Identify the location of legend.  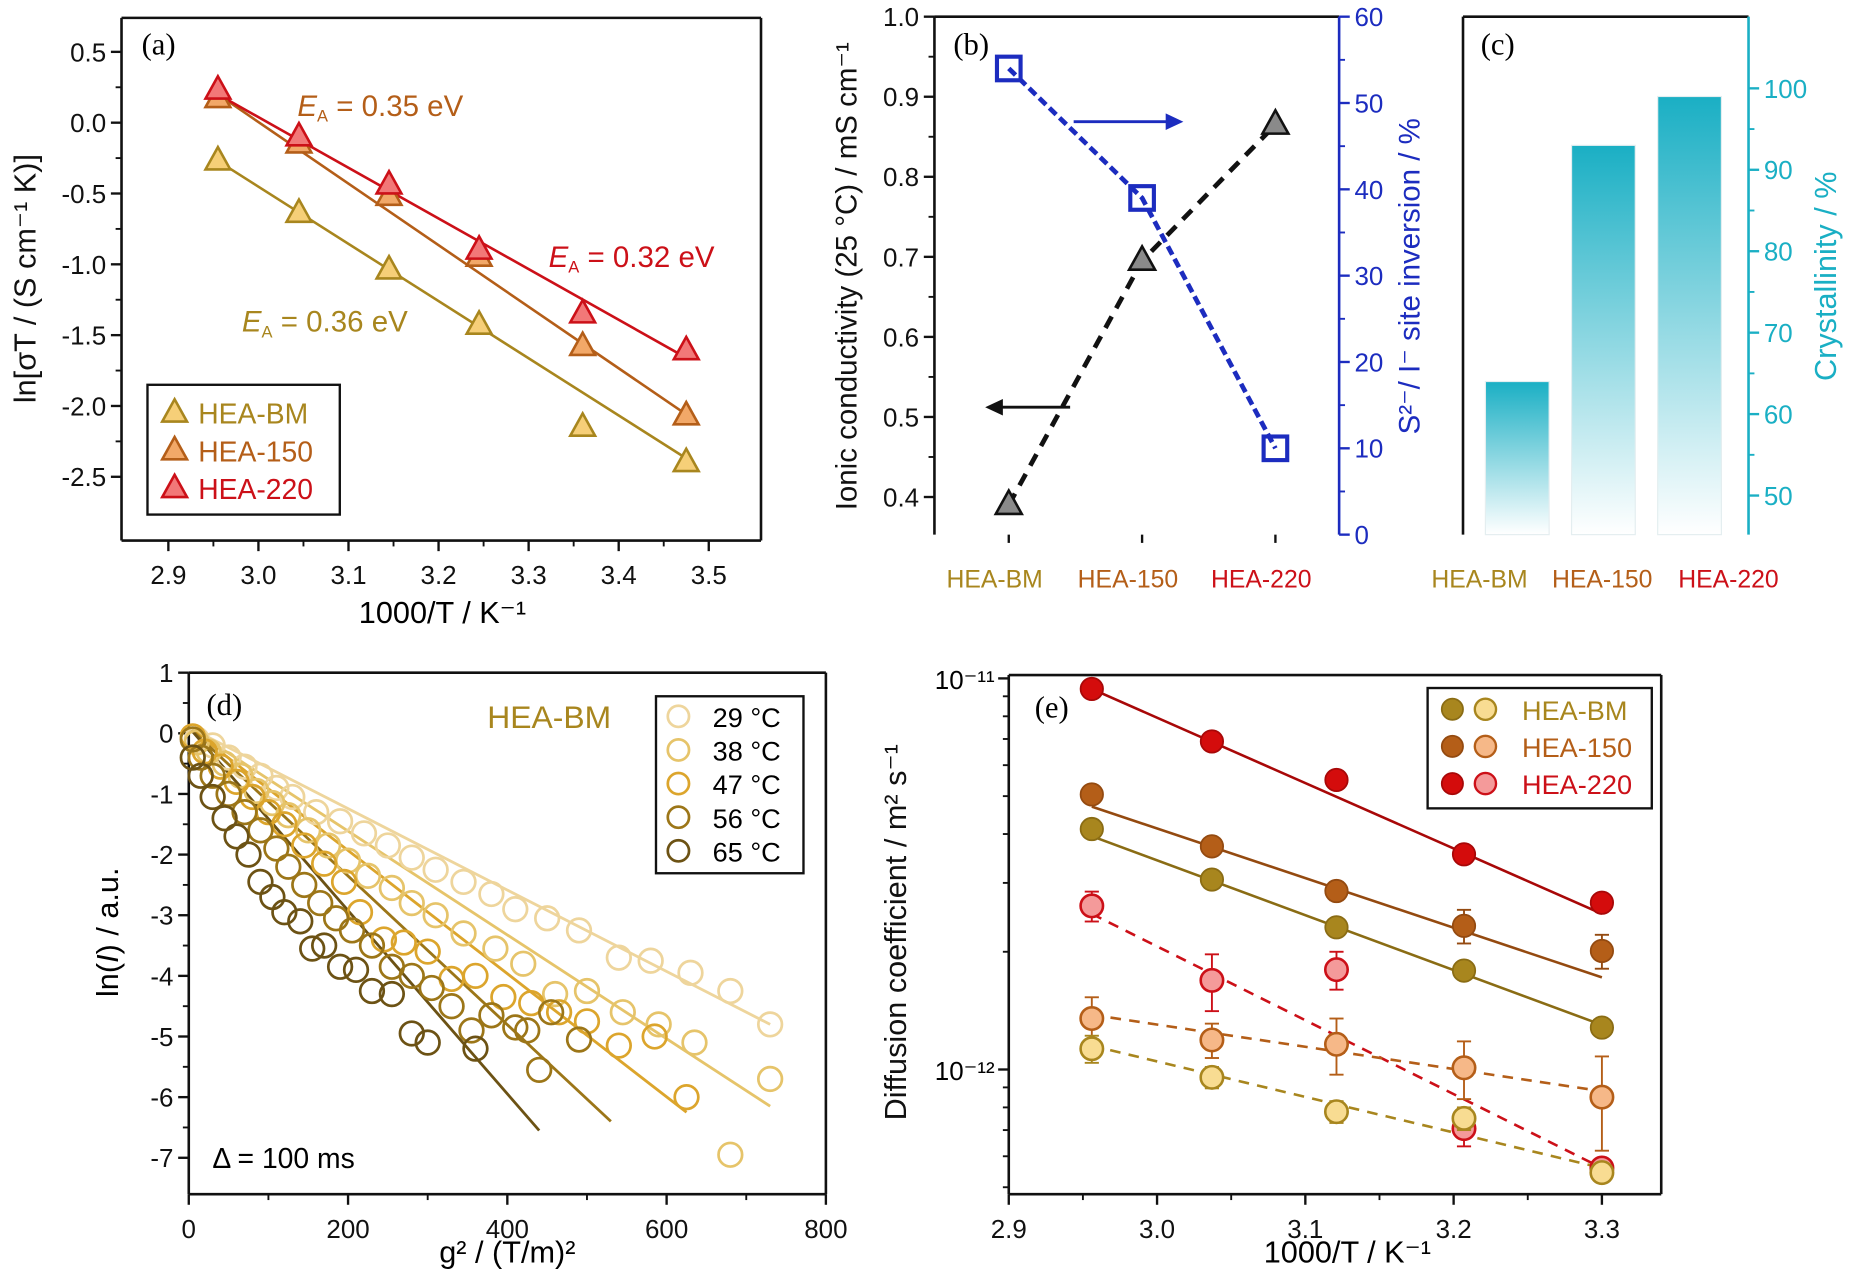
(1539, 748).